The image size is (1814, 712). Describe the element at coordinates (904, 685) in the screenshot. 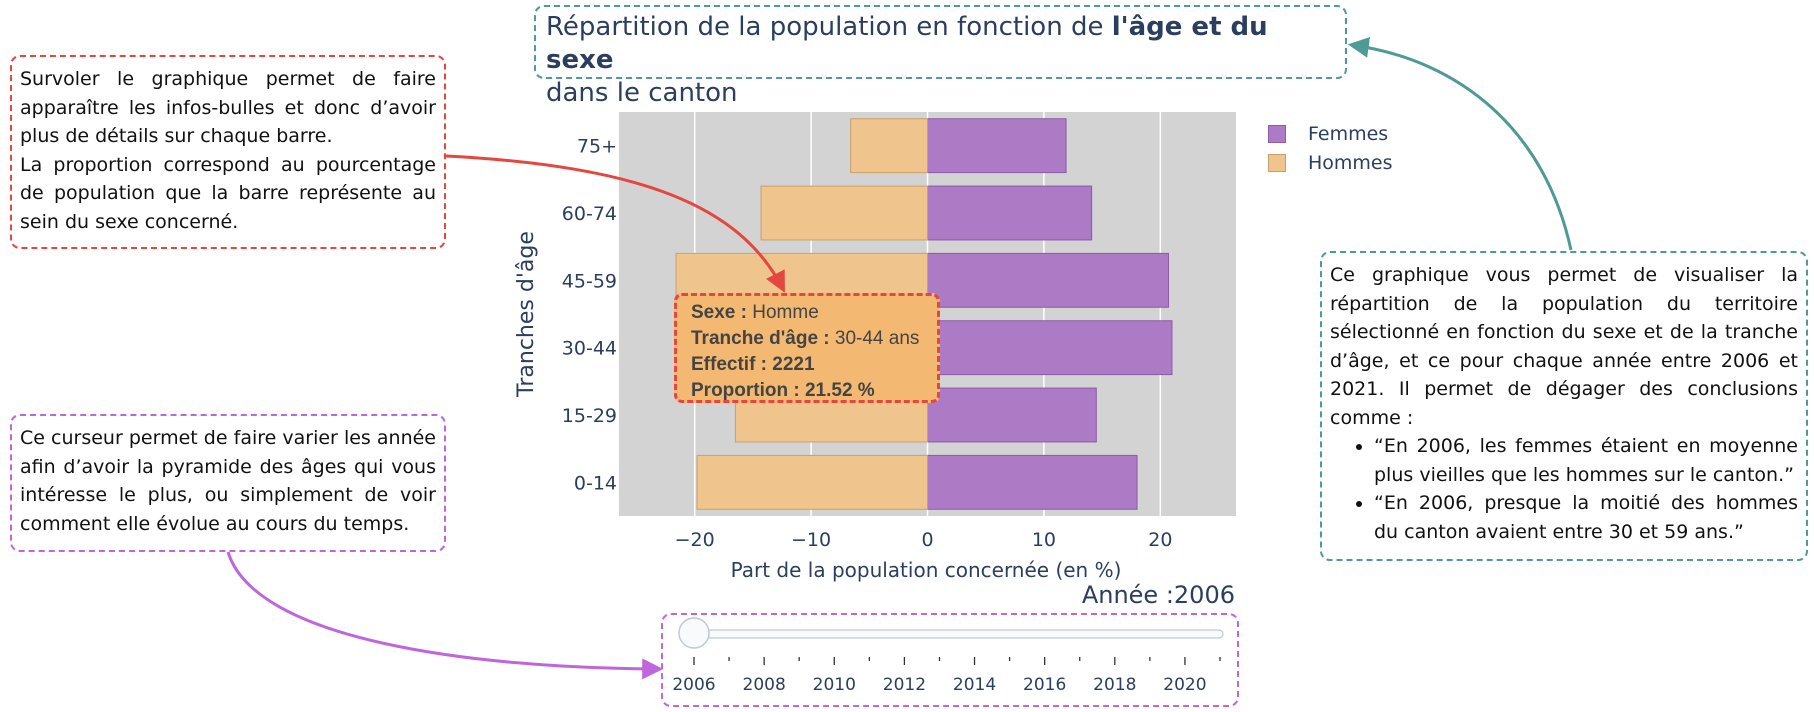

I see `slider-tick-label: 2012` at that location.